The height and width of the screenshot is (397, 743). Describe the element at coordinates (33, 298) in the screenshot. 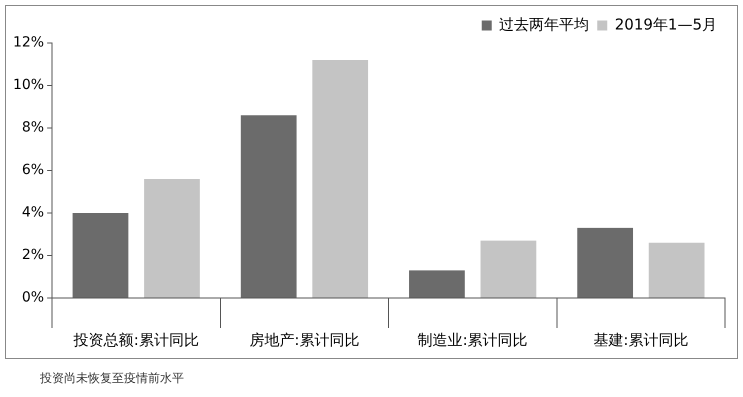

I see `y-tick-label: 0%` at that location.